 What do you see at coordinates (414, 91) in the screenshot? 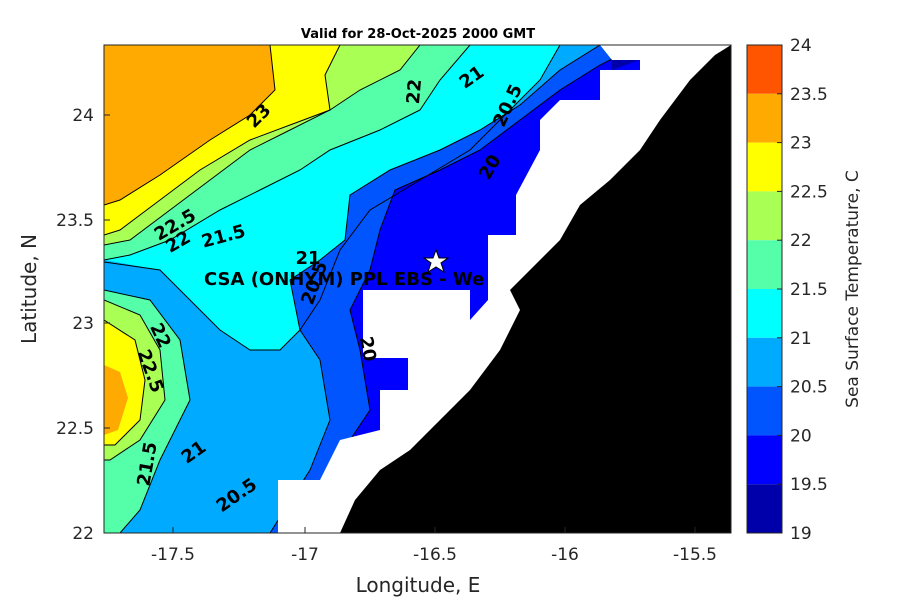
I see `contour-label: 22` at bounding box center [414, 91].